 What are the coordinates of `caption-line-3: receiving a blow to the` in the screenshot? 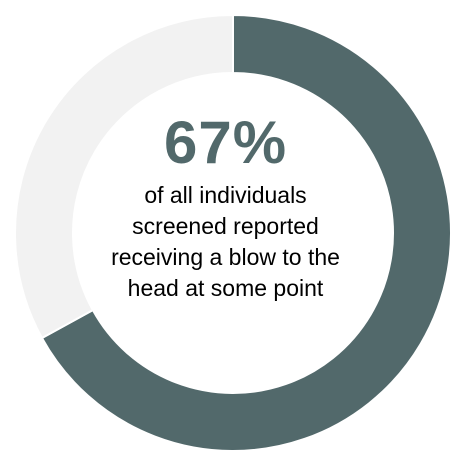 It's located at (225, 257).